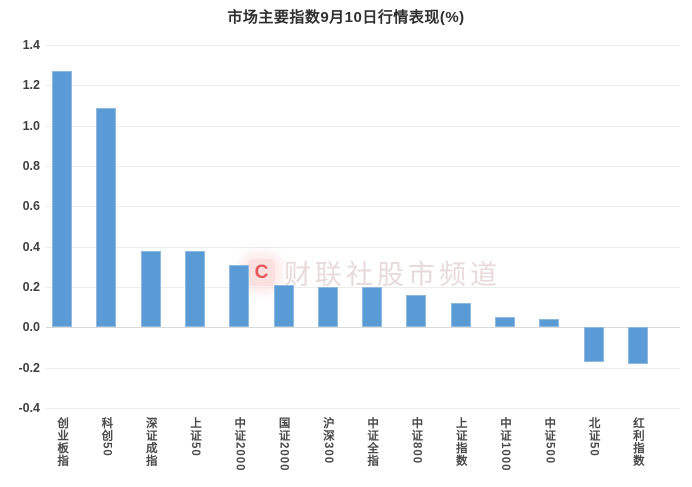 Image resolution: width=692 pixels, height=487 pixels. Describe the element at coordinates (505, 322) in the screenshot. I see `bar-中证1000` at that location.